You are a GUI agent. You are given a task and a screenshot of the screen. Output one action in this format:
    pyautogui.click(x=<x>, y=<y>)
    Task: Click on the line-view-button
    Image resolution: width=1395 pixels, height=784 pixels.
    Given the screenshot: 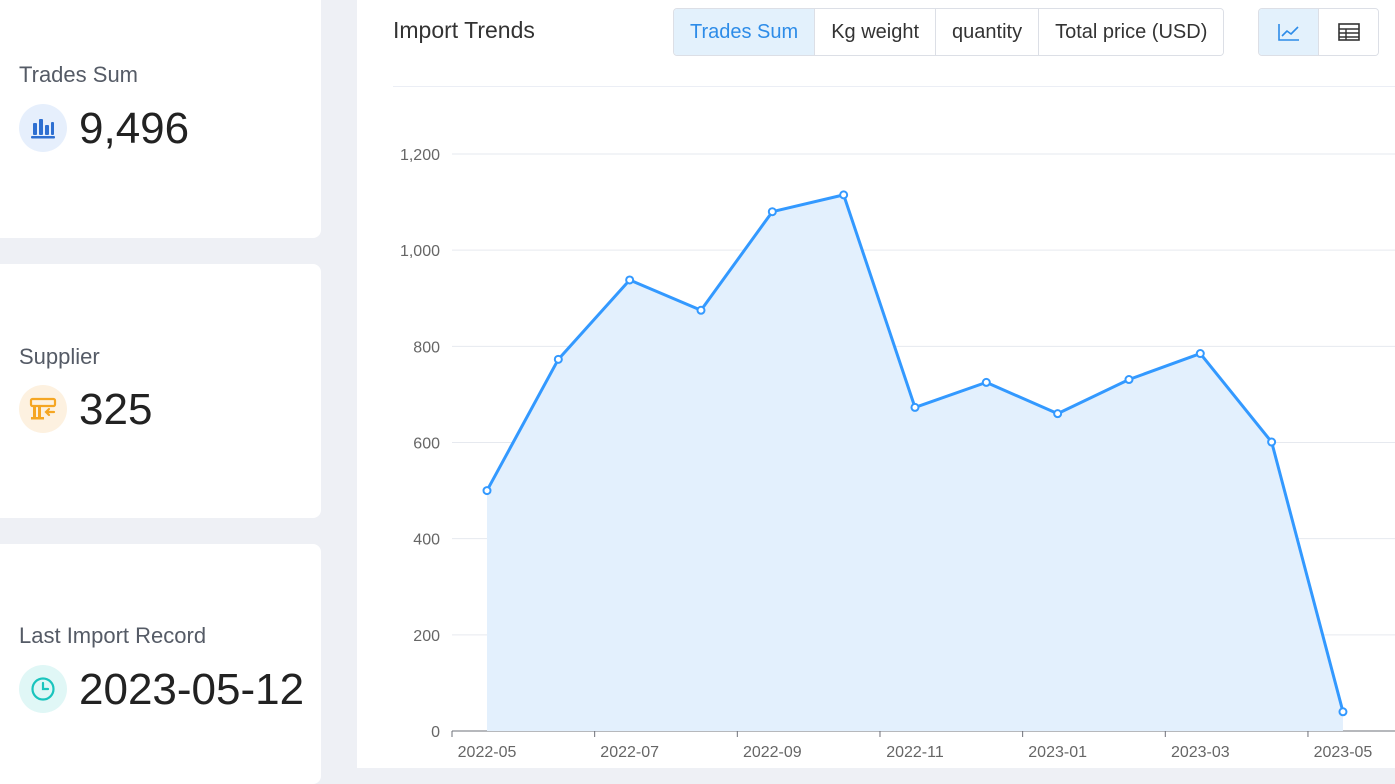 What is the action you would take?
    pyautogui.click(x=1288, y=32)
    